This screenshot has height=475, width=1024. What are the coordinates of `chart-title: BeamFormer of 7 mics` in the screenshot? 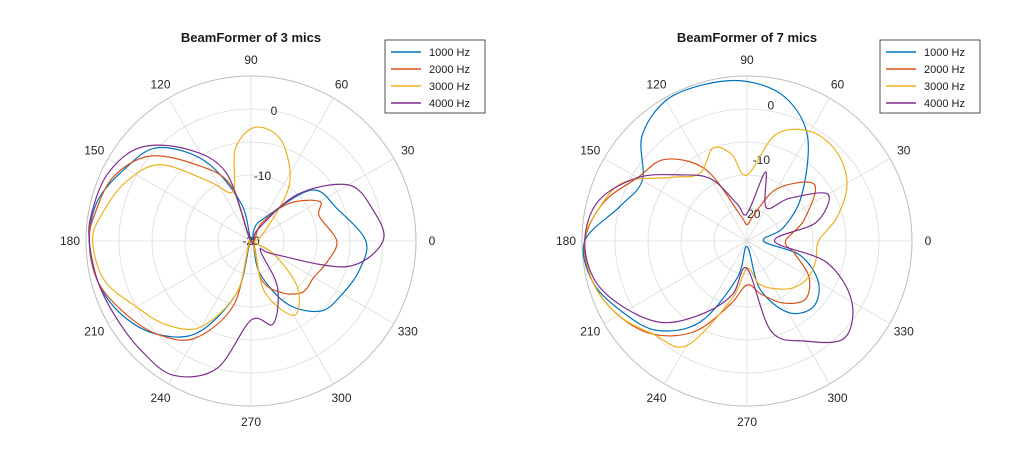 It's located at (747, 37).